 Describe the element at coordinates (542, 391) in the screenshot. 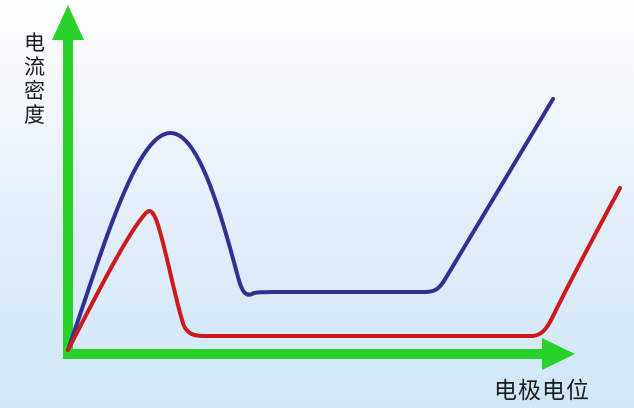

I see `x-axis-label: 电极电位` at that location.